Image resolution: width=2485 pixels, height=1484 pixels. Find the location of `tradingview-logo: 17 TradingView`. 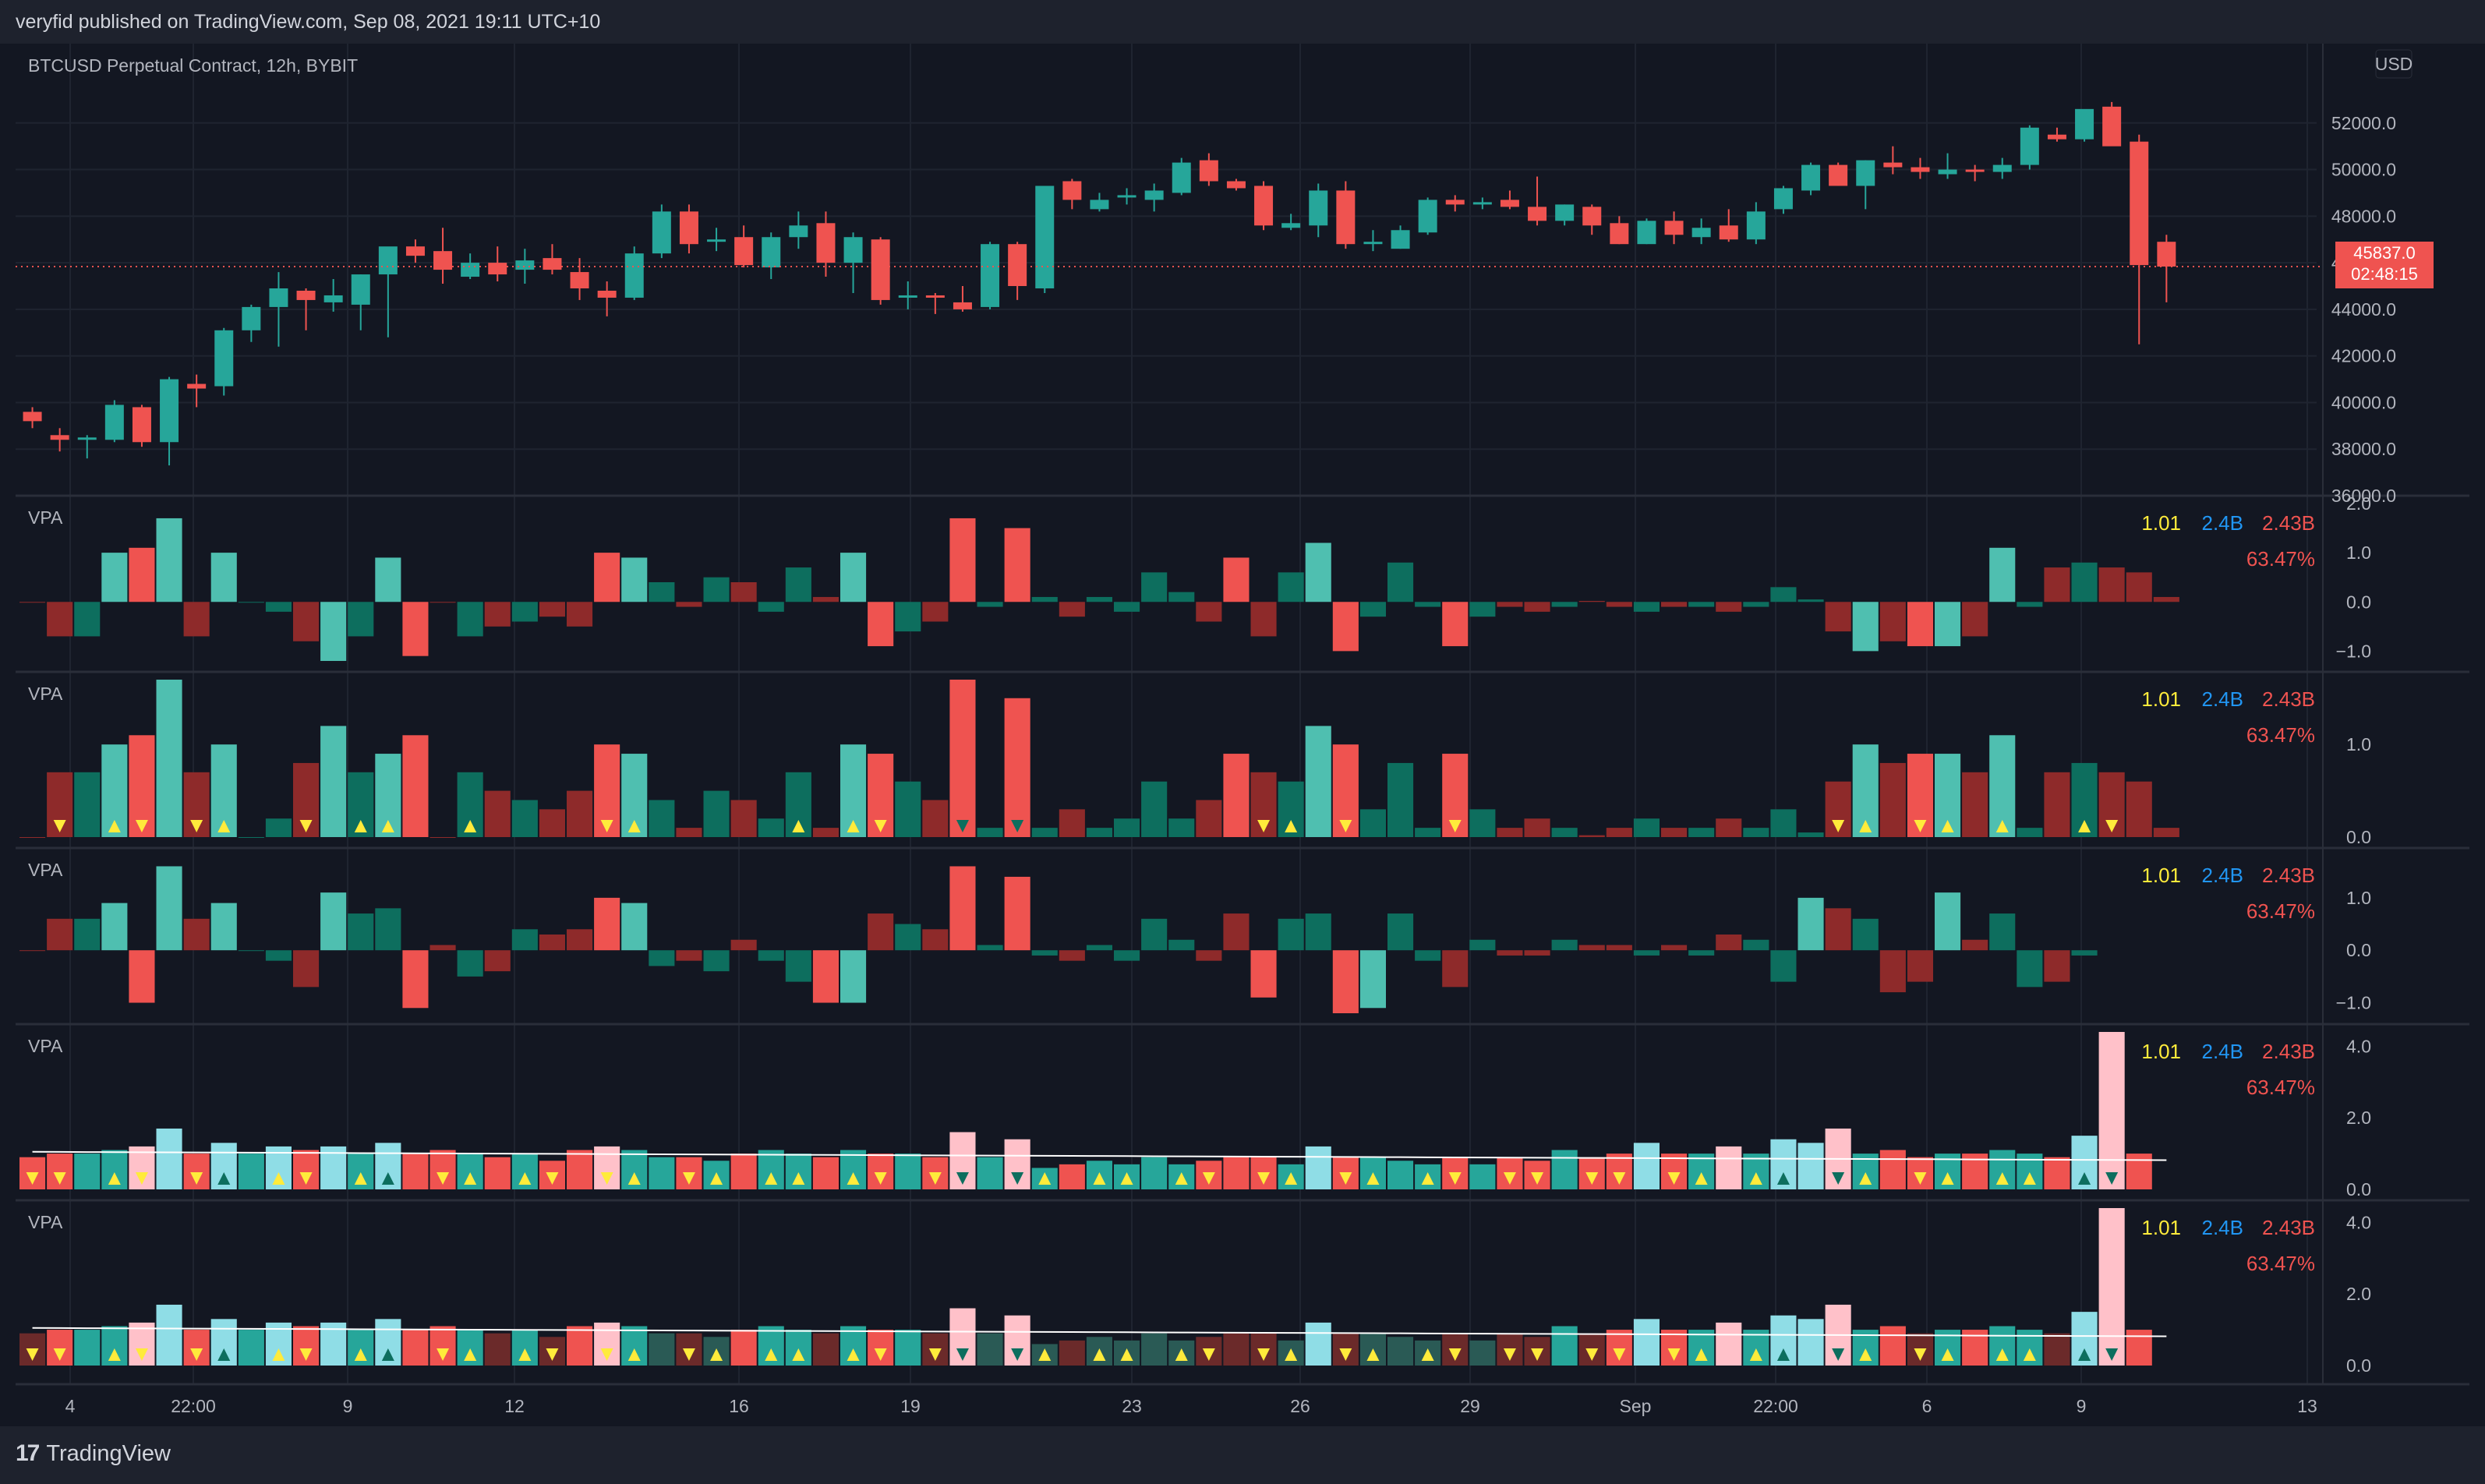

tradingview-logo: 17 TradingView is located at coordinates (93, 1453).